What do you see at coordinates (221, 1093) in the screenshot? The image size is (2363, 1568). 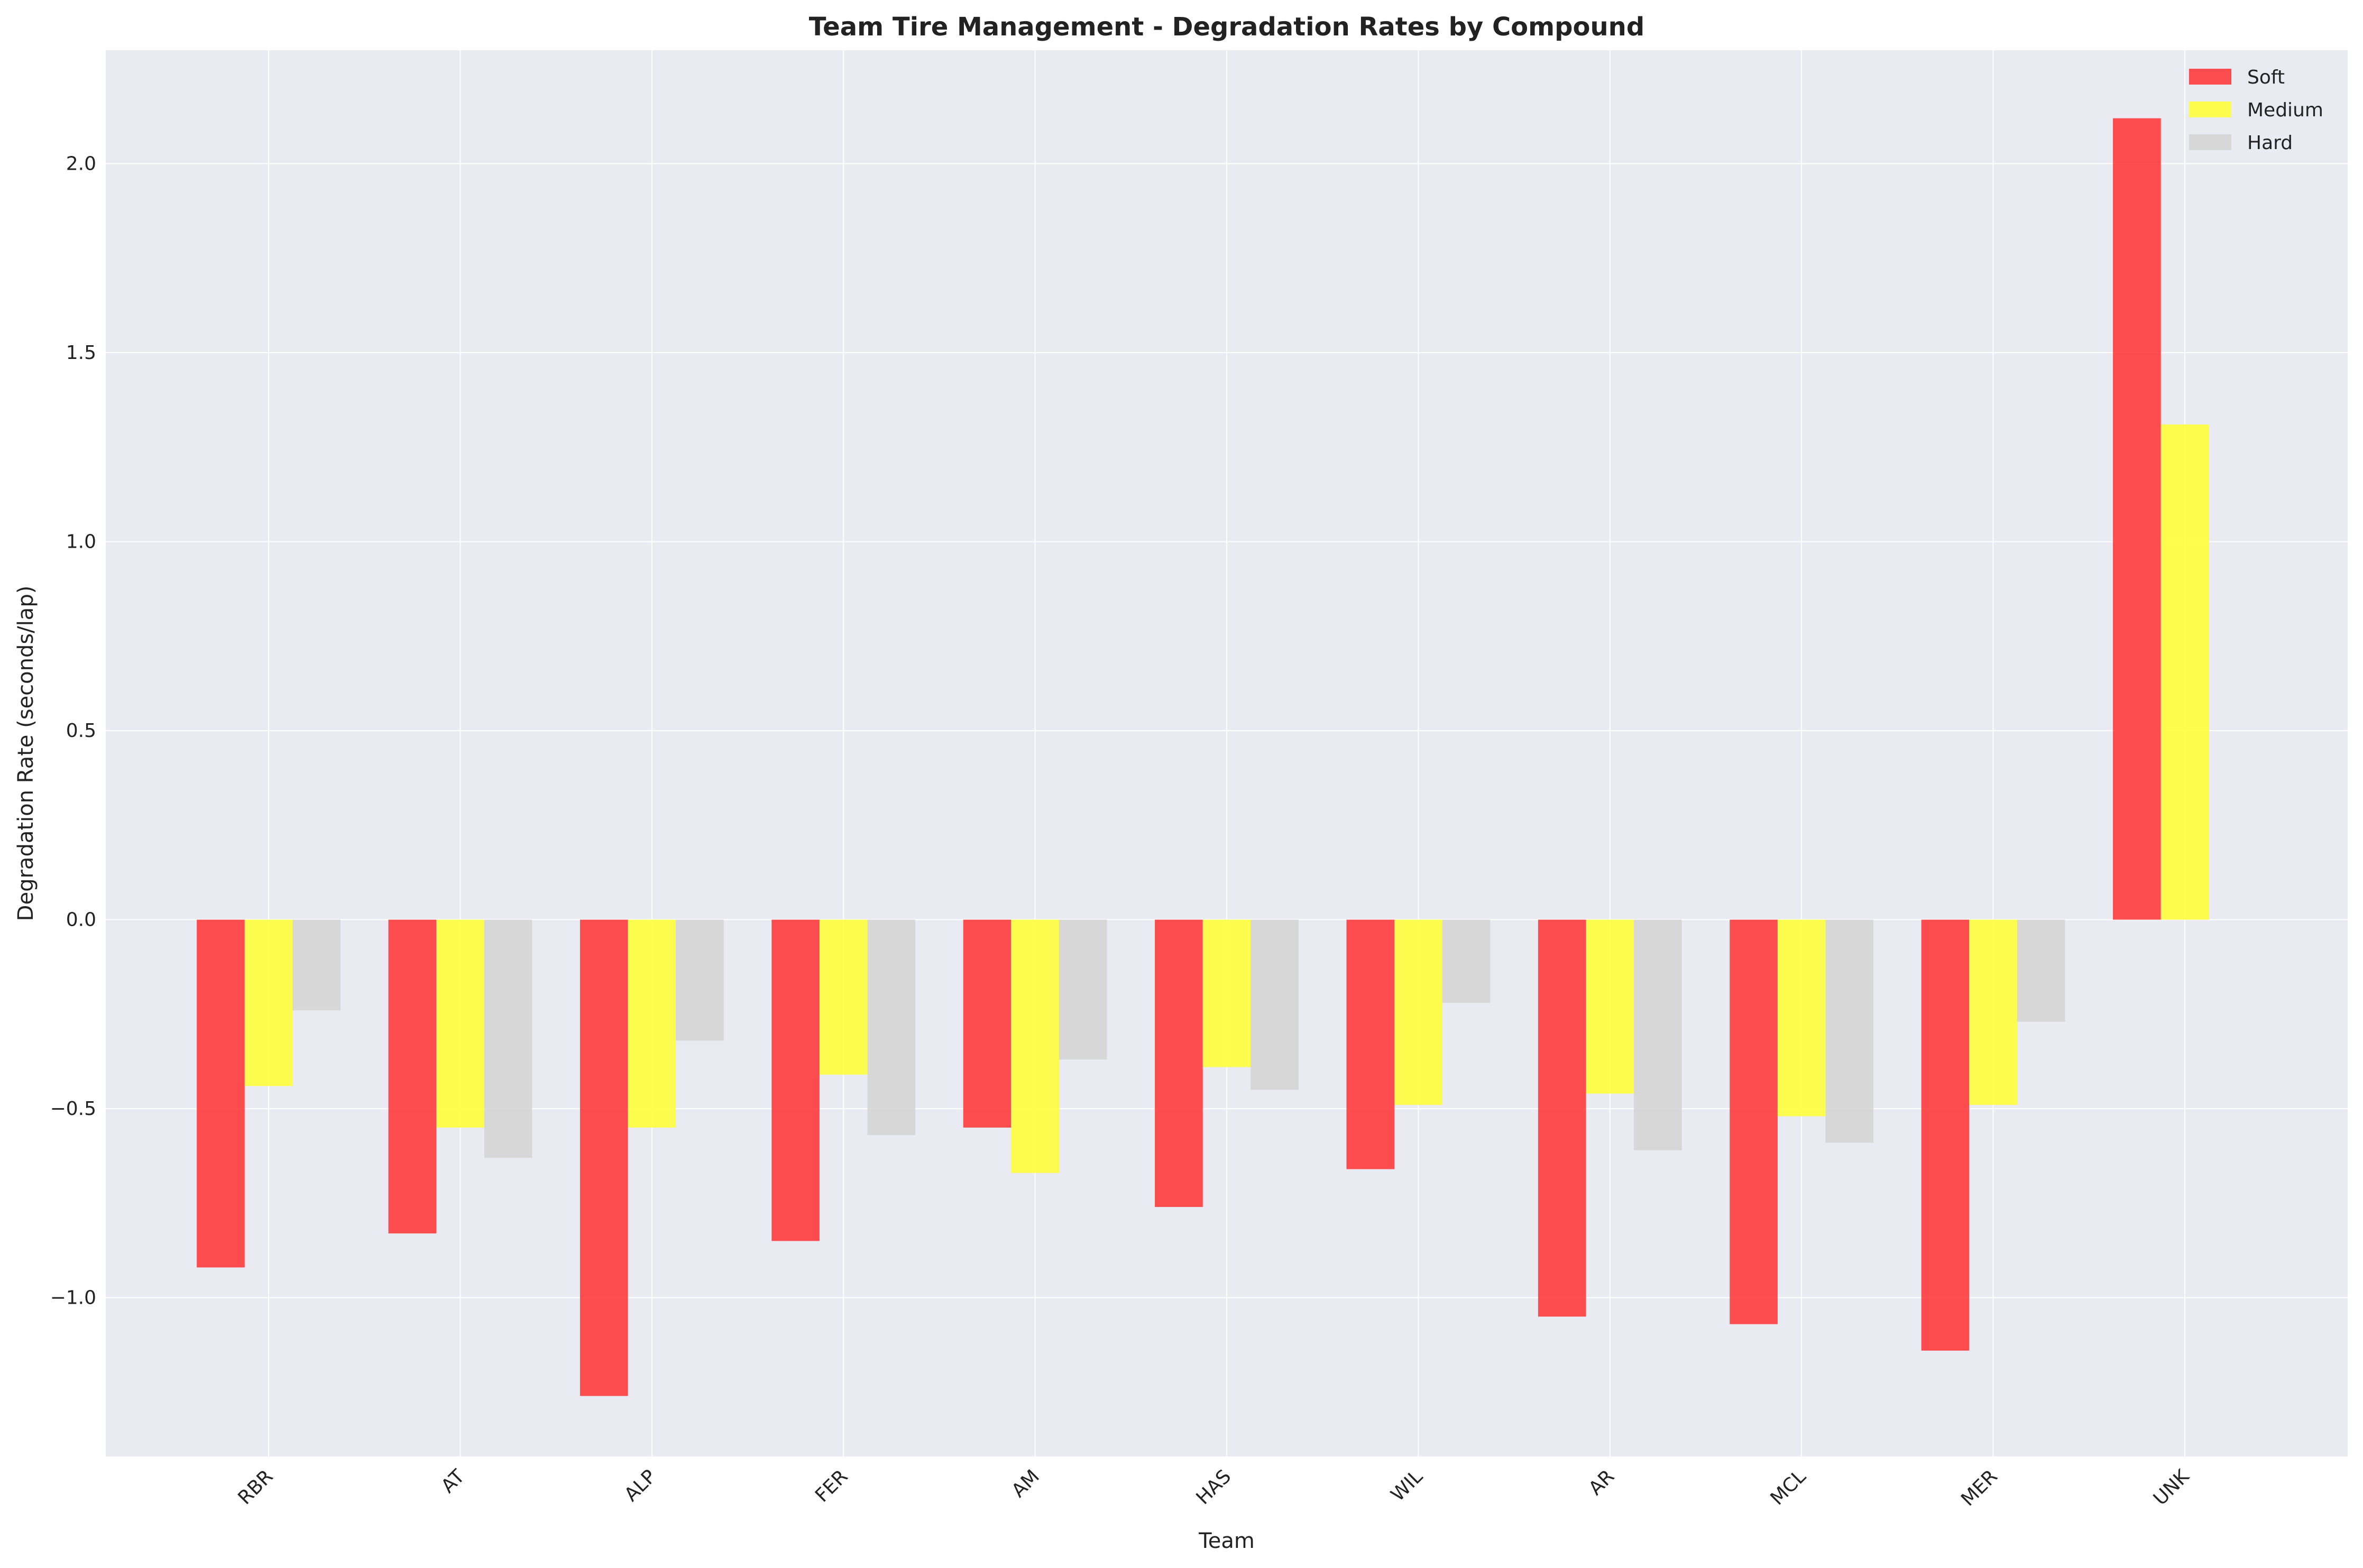 I see `bar-soft-rbr` at bounding box center [221, 1093].